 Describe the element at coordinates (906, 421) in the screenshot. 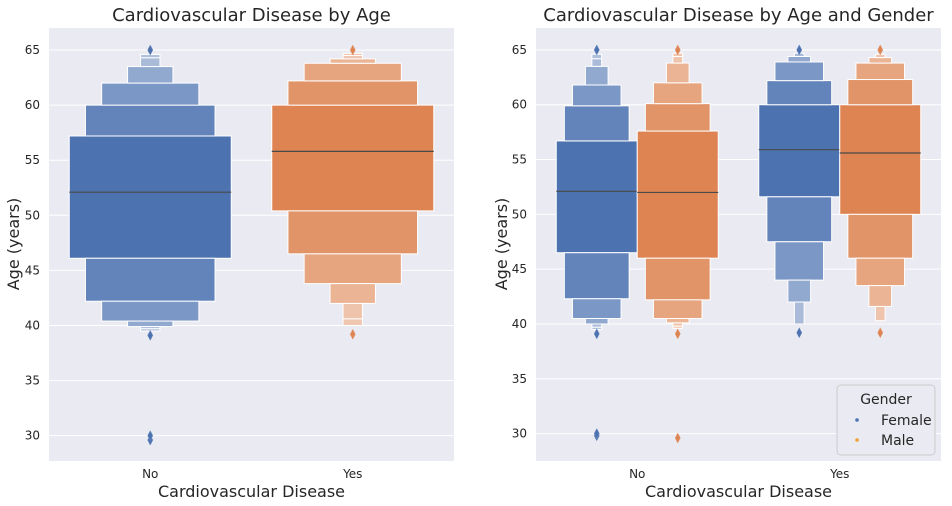

I see `legend-label-female: Female` at that location.